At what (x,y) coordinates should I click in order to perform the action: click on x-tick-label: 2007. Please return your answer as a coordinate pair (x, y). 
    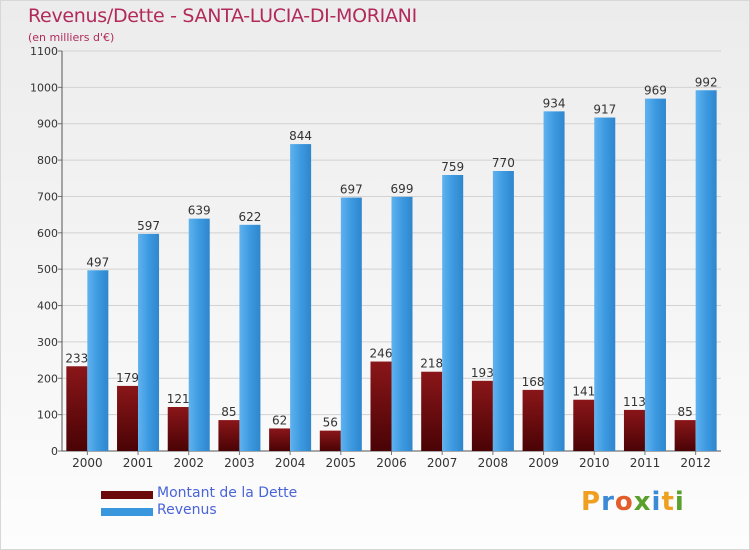
    Looking at the image, I should click on (442, 463).